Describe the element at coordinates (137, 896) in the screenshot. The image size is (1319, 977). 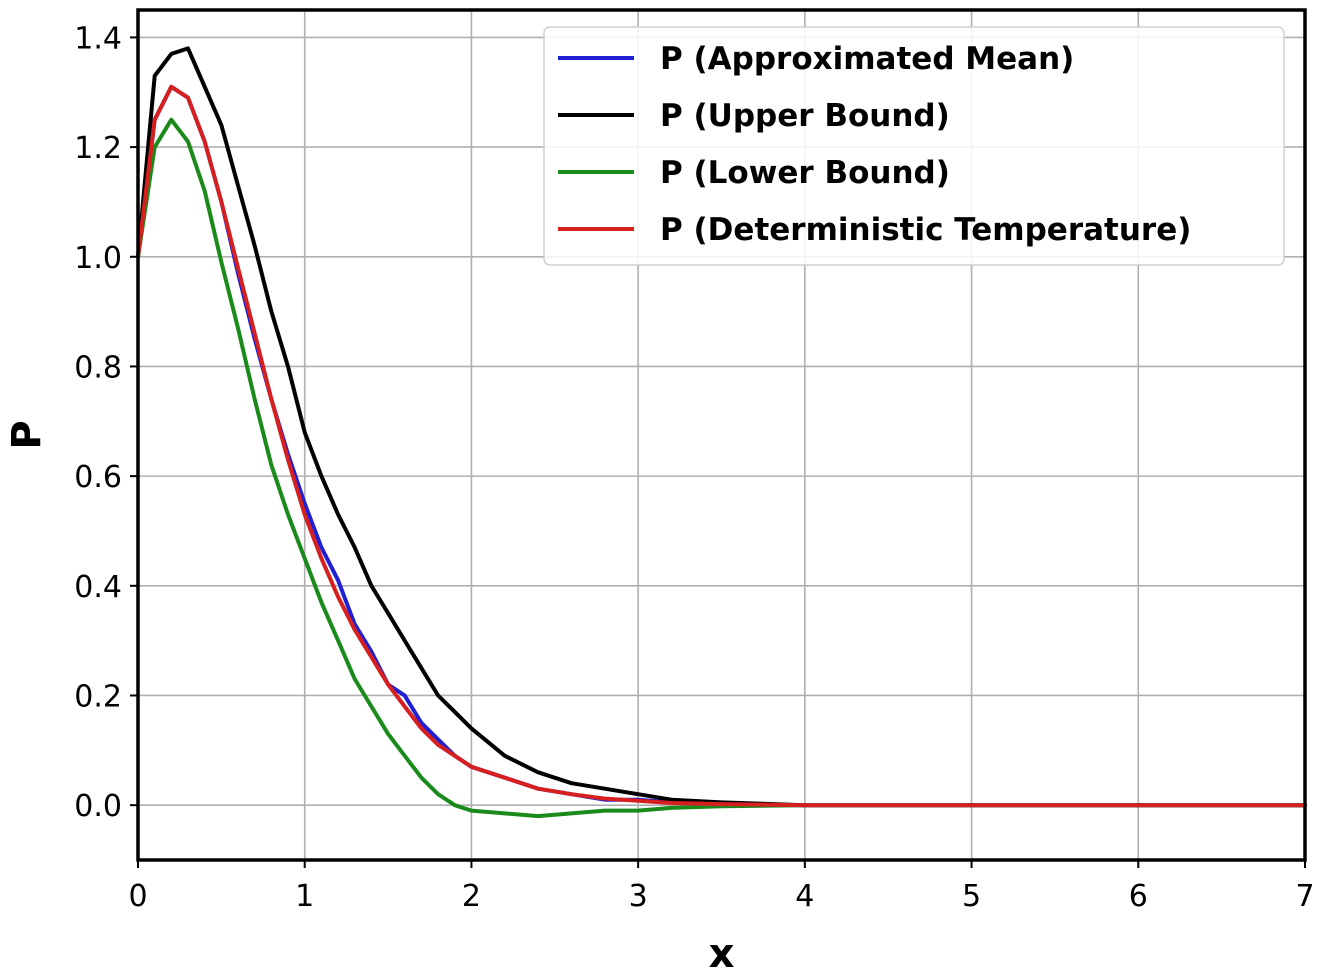
I see `x-tick-label: 0` at that location.